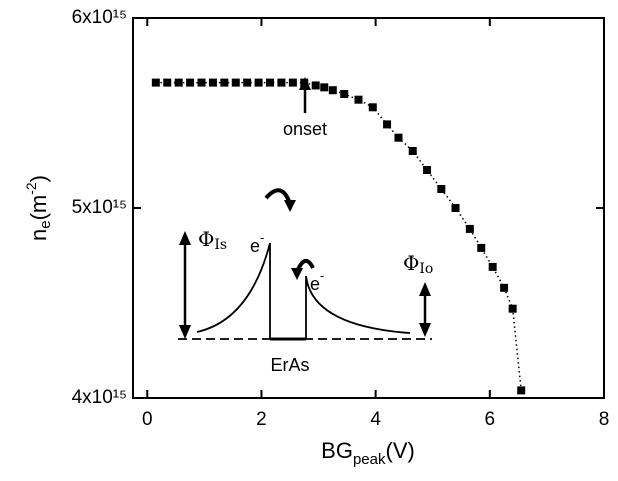  Describe the element at coordinates (426, 269) in the screenshot. I see `phi-sub: Io` at that location.